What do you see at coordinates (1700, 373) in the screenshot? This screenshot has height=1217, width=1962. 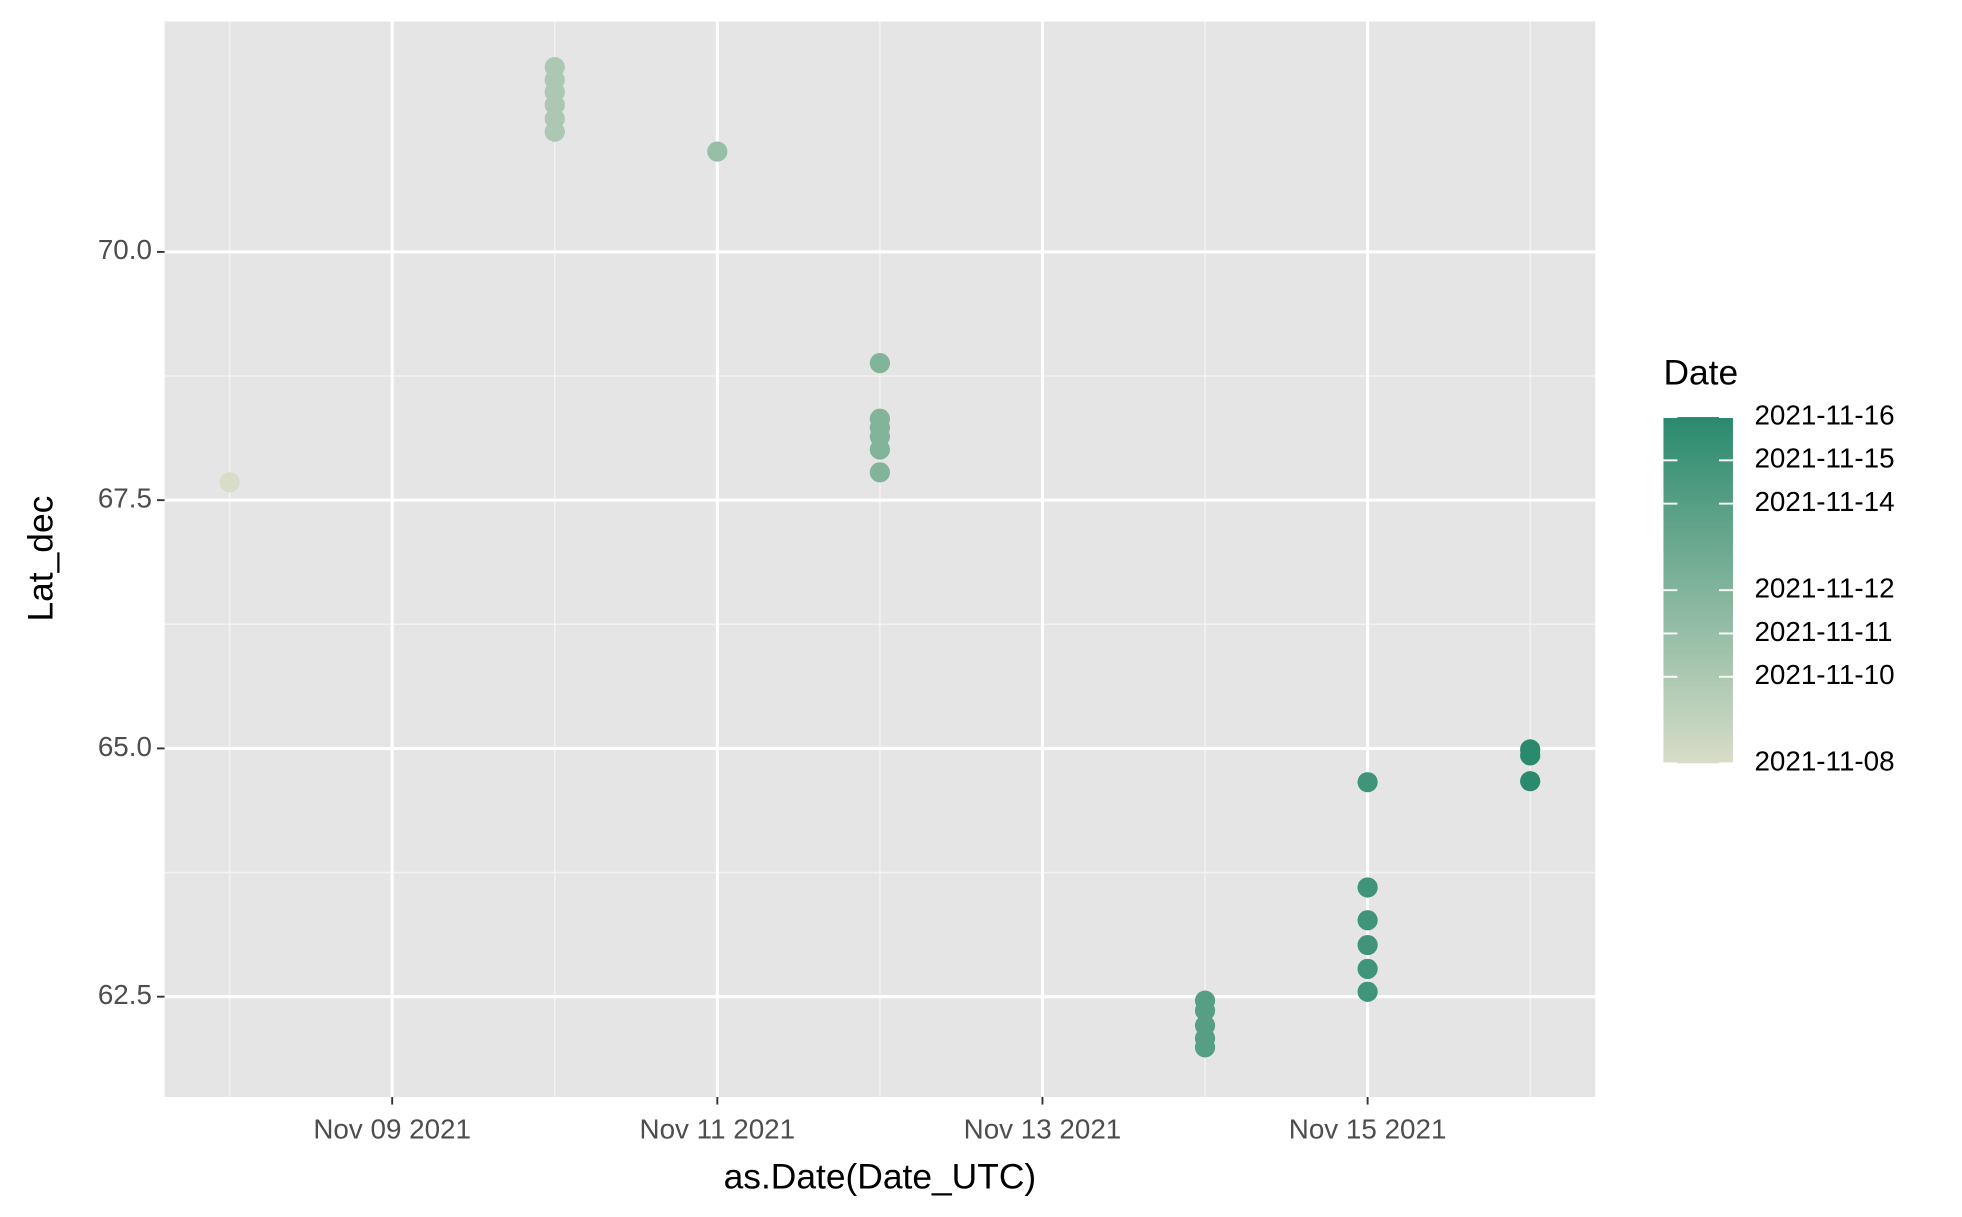 I see `legend-title: Date` at bounding box center [1700, 373].